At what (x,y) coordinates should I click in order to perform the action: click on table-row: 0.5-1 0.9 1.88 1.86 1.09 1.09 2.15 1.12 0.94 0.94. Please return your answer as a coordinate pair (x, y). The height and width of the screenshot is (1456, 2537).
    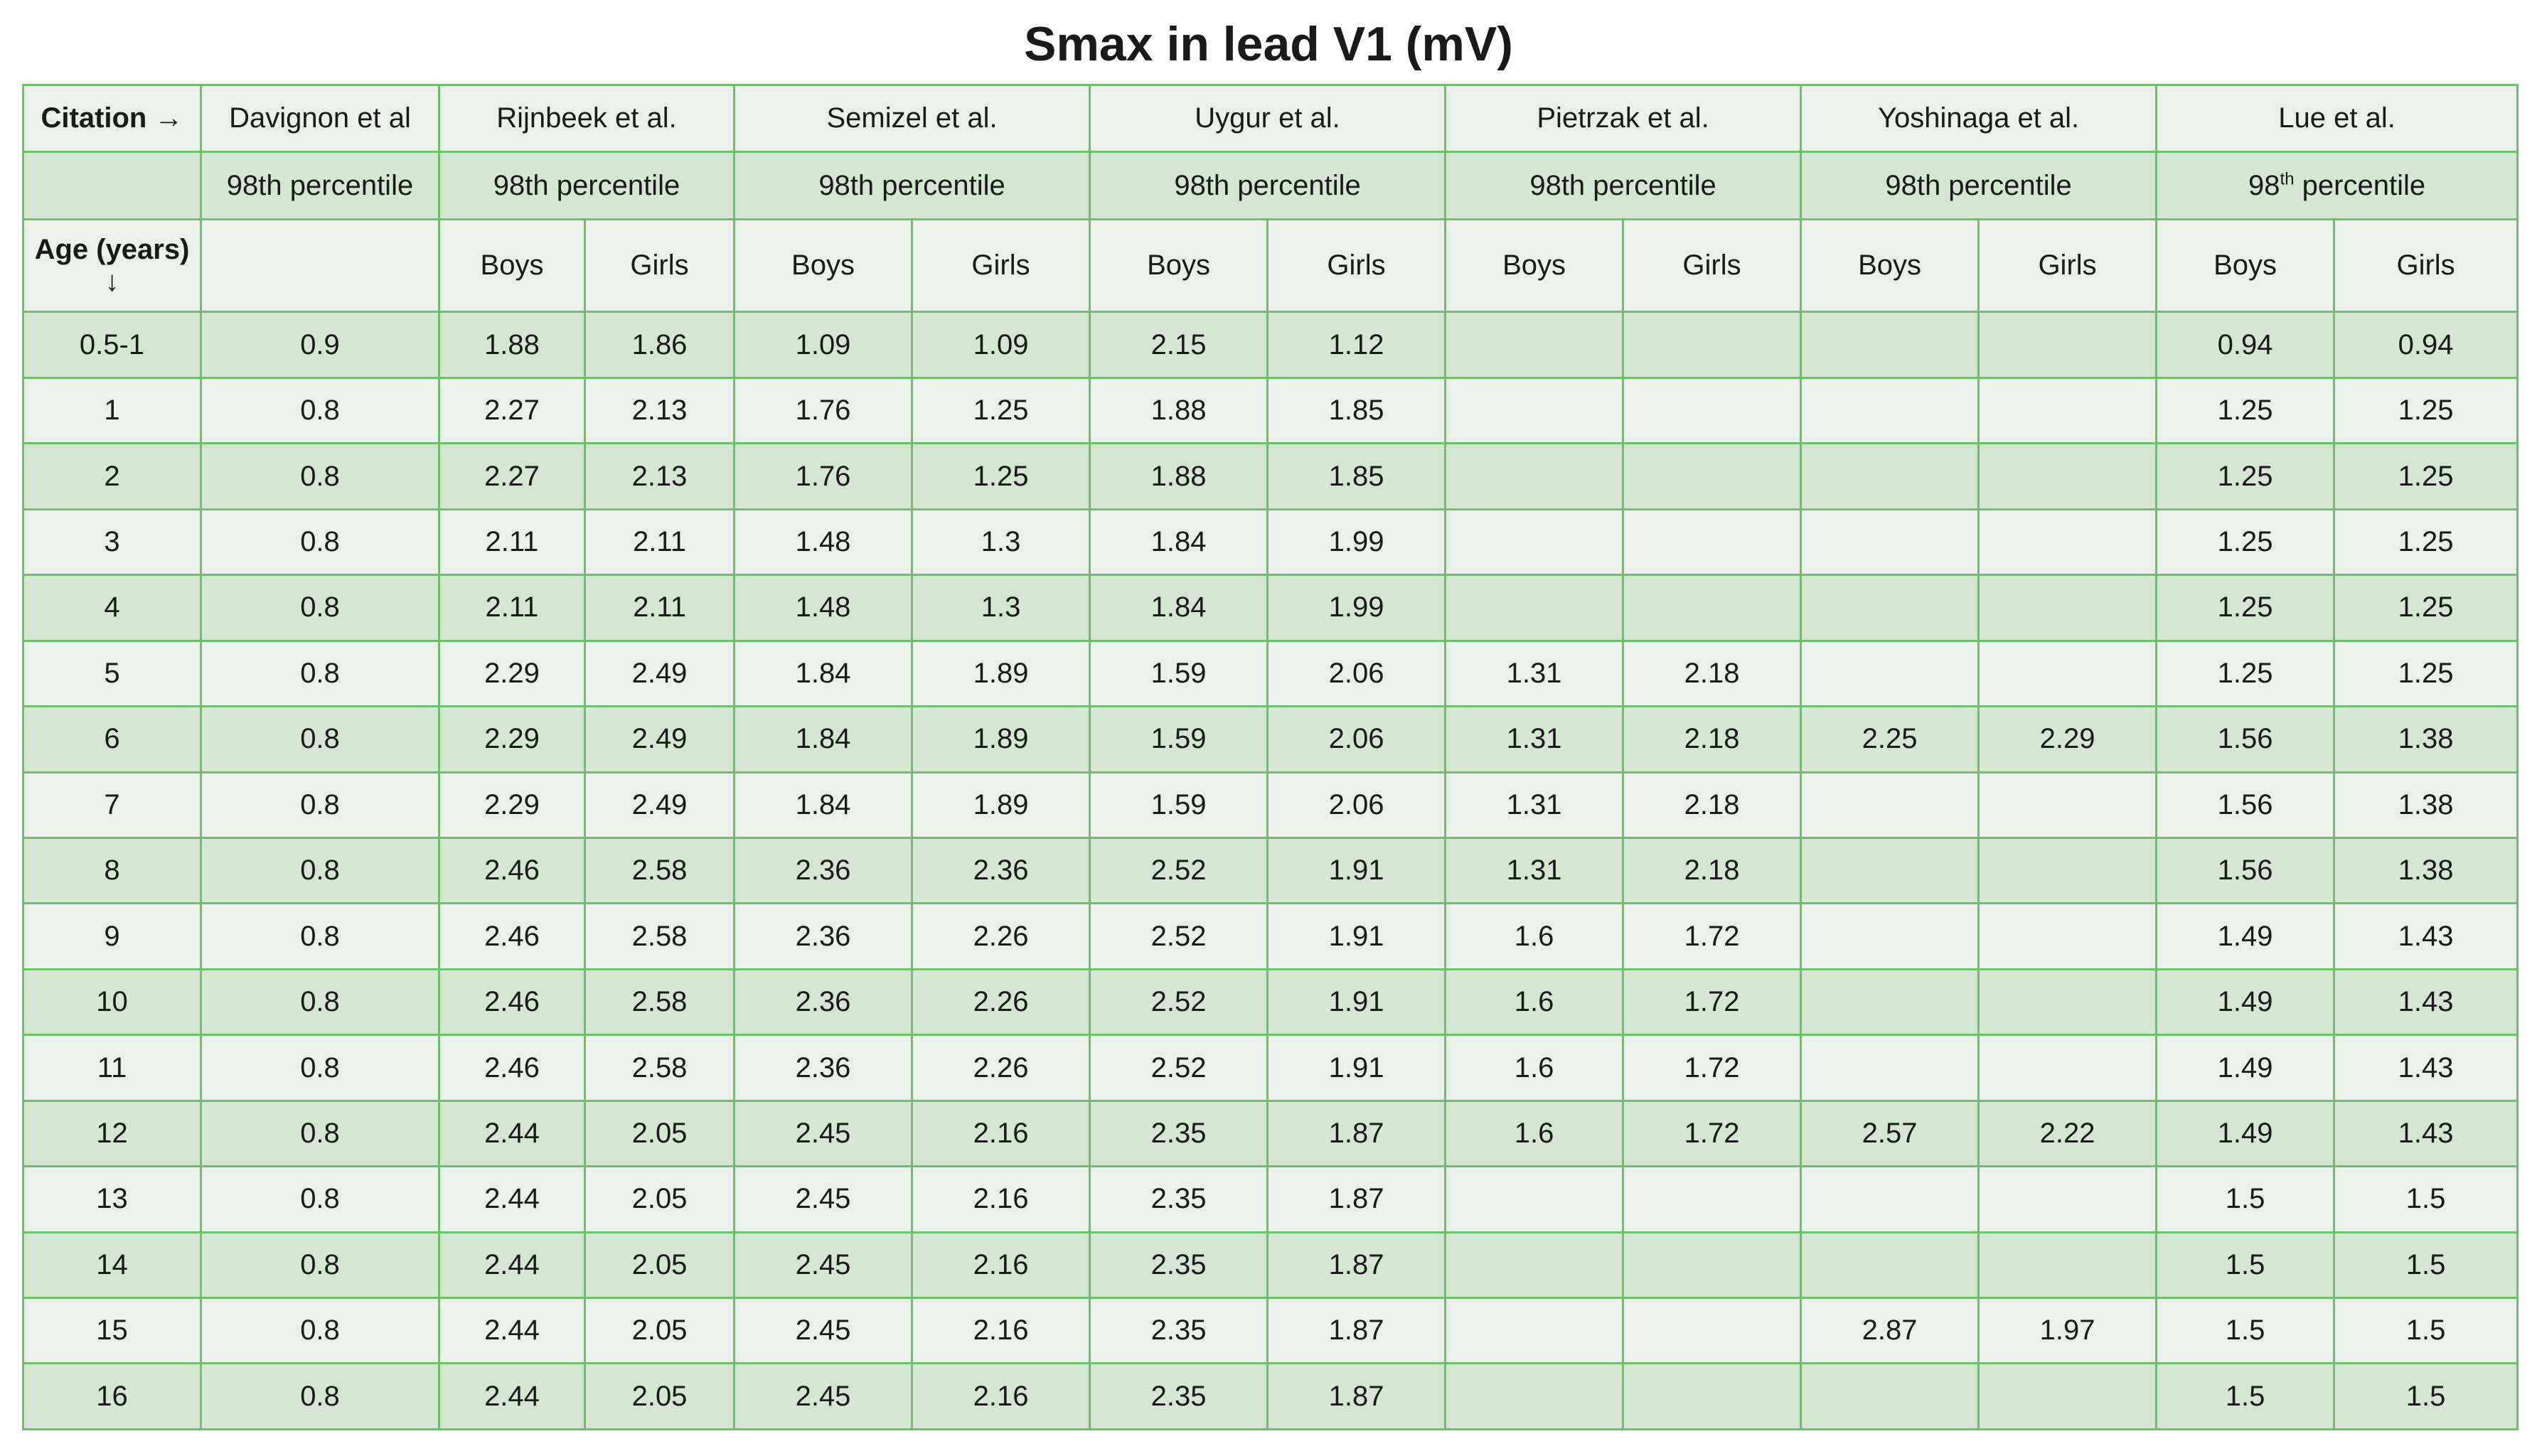
    Looking at the image, I should click on (1270, 345).